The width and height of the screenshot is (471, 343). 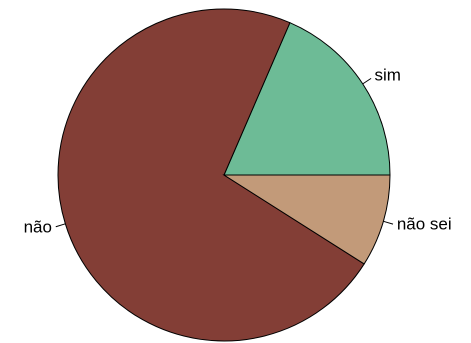 I want to click on pie-tick-nao-sei, so click(x=388, y=222).